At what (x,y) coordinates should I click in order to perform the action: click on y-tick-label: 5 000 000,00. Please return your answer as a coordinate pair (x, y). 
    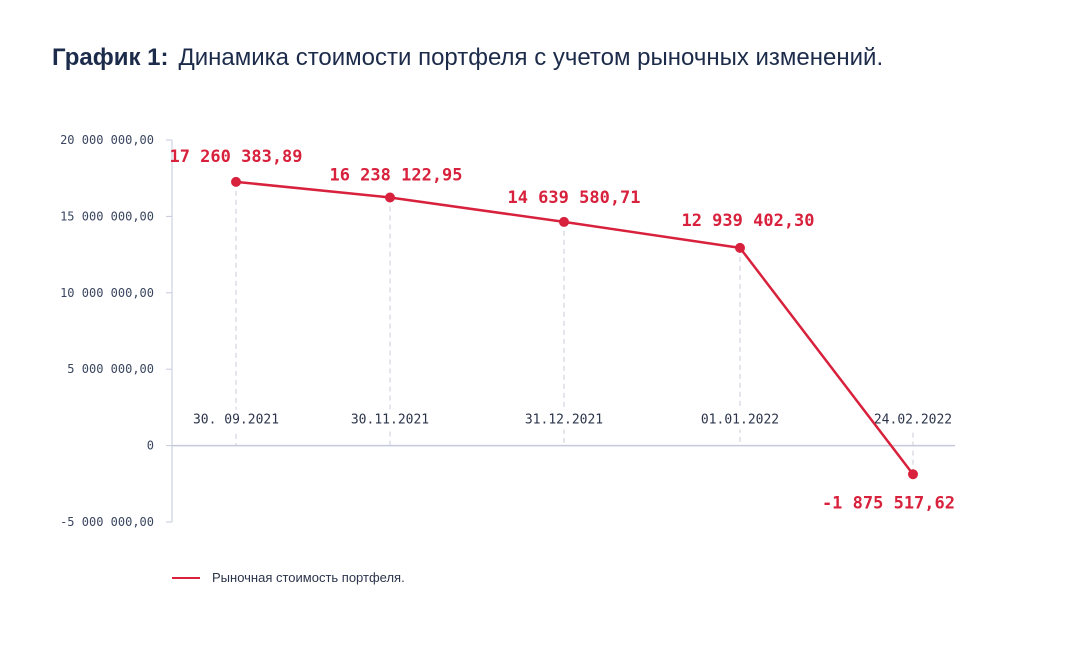
    Looking at the image, I should click on (110, 369).